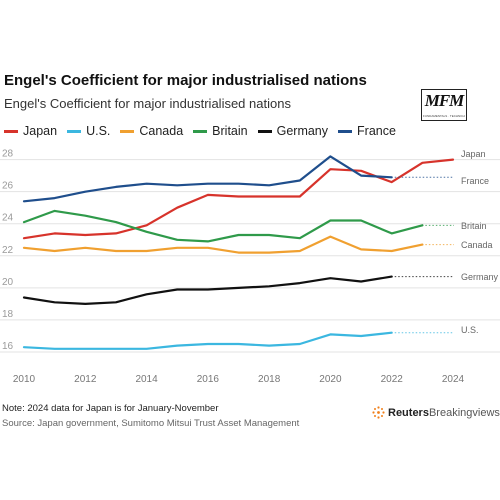 The image size is (500, 500). I want to click on reuters-dots-icon, so click(378, 412).